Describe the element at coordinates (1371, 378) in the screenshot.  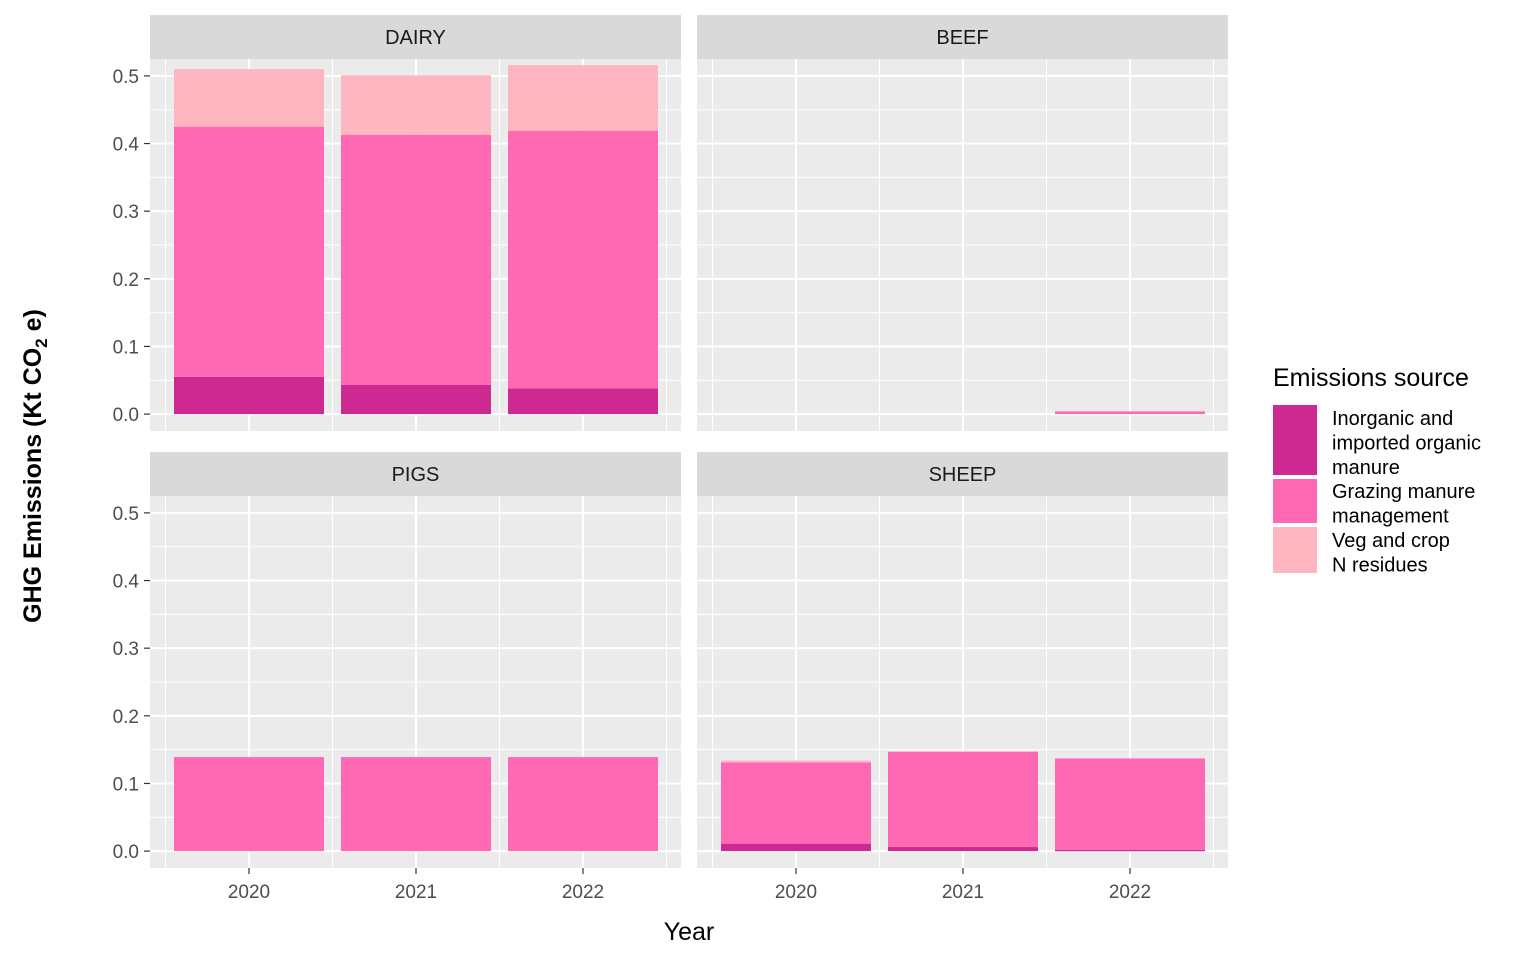
I see `legend-title: Emissions source` at that location.